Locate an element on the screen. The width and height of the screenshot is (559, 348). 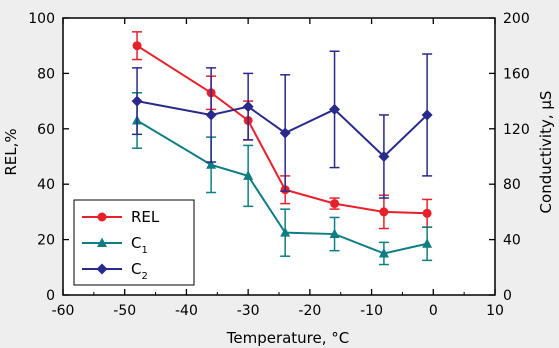
y-tick-label: 80 is located at coordinates (46, 74).